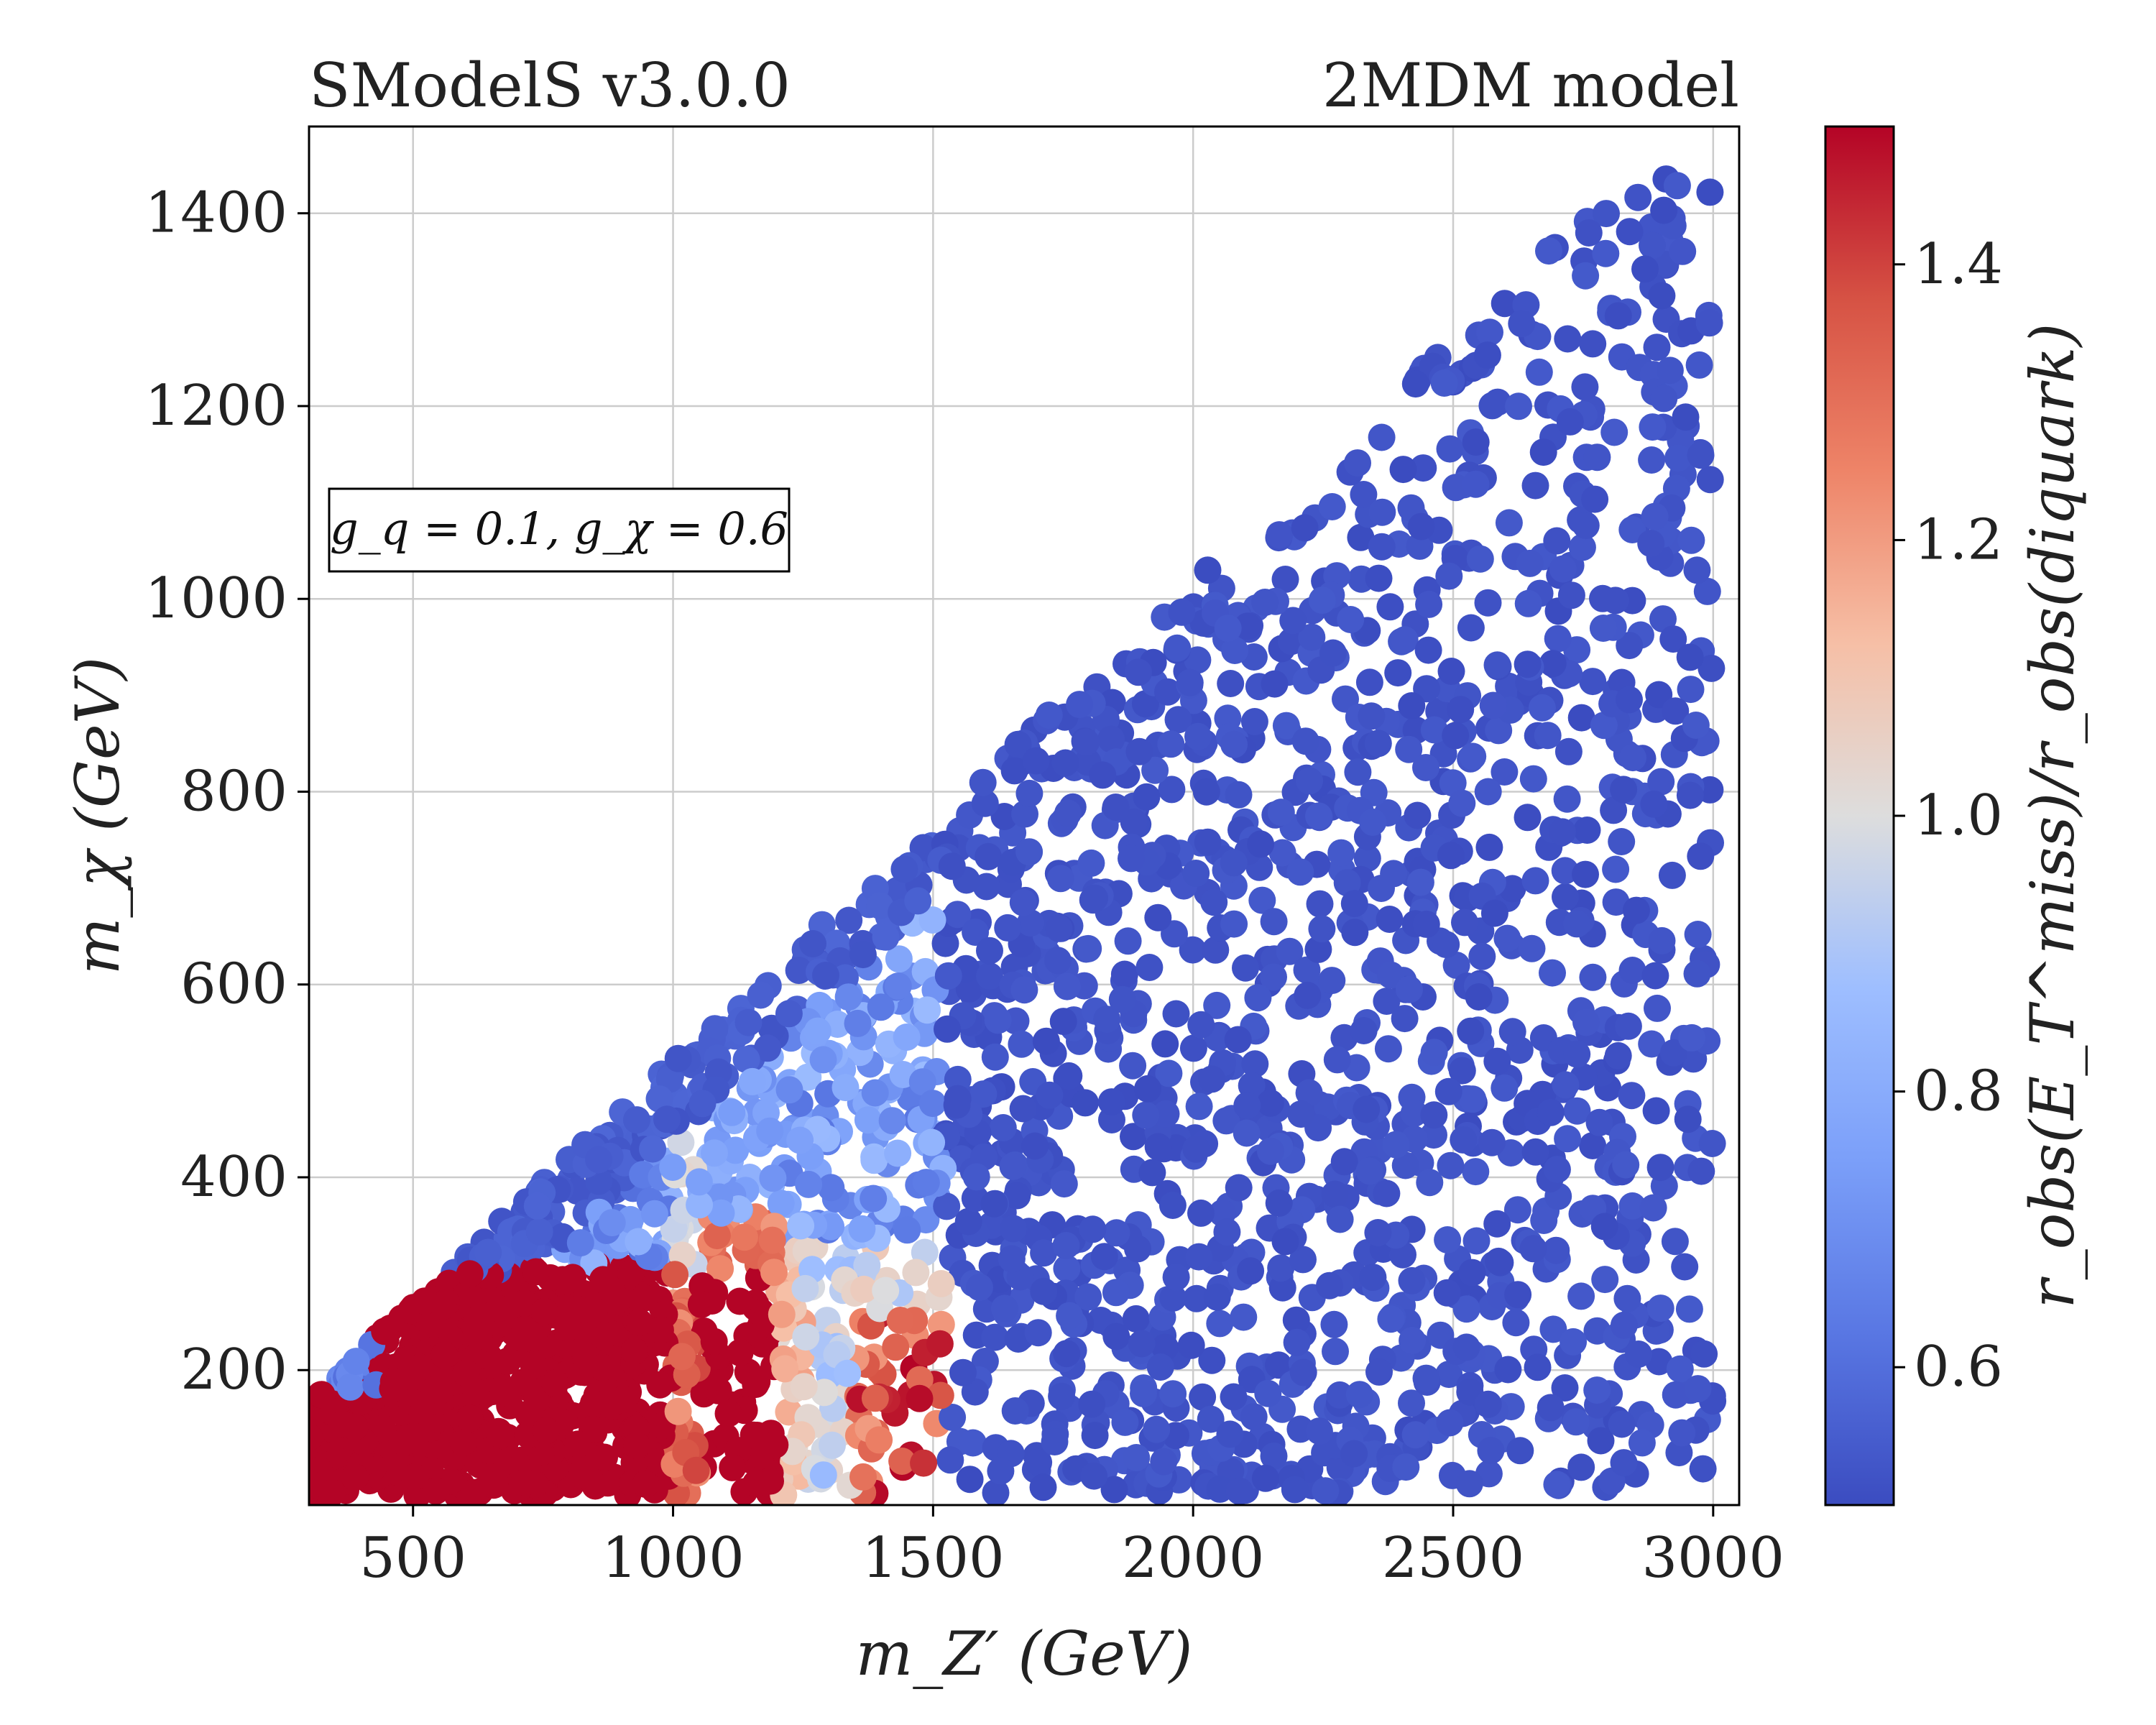 This screenshot has width=2156, height=1725. I want to click on chart-right-title: 2MDM model, so click(1531, 85).